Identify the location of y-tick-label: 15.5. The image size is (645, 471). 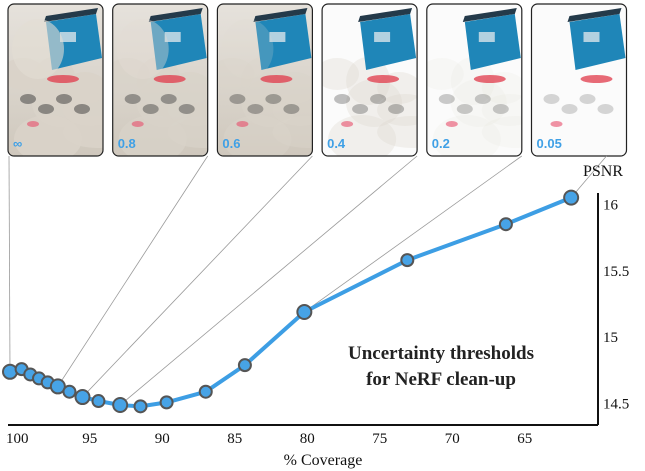
(616, 272).